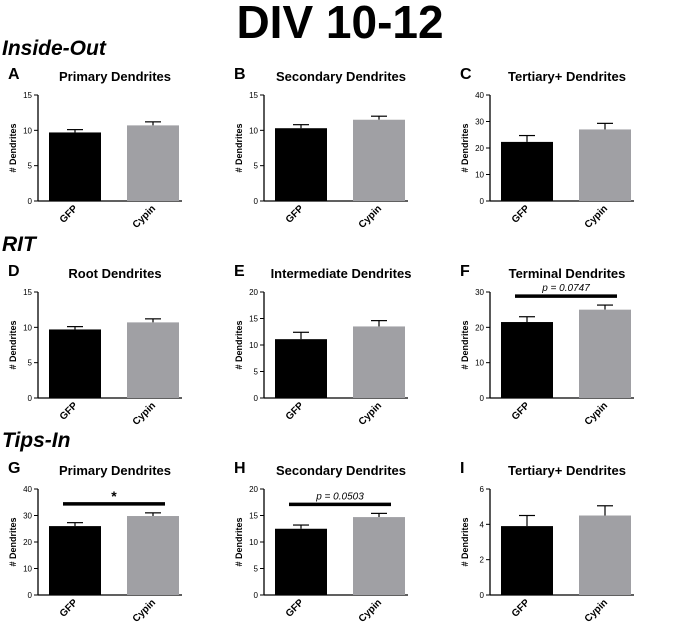  Describe the element at coordinates (341, 273) in the screenshot. I see `panel-title: Intermediate Dendrites` at that location.